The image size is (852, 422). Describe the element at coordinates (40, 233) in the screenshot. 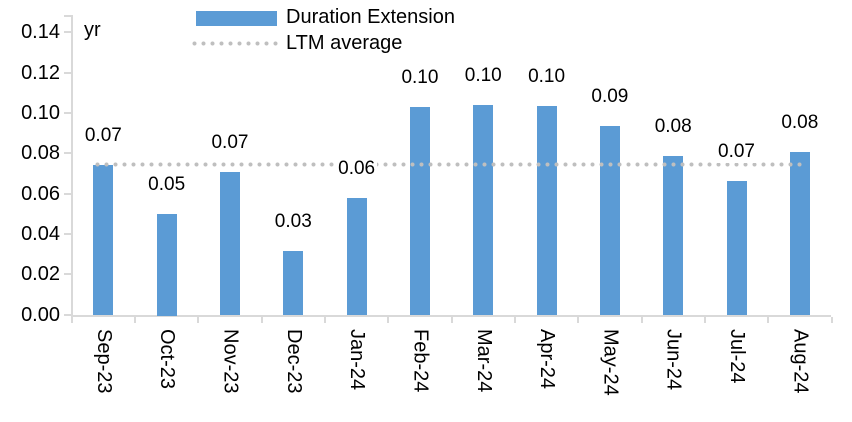

I see `y-axis-tick-label: 0.04` at that location.